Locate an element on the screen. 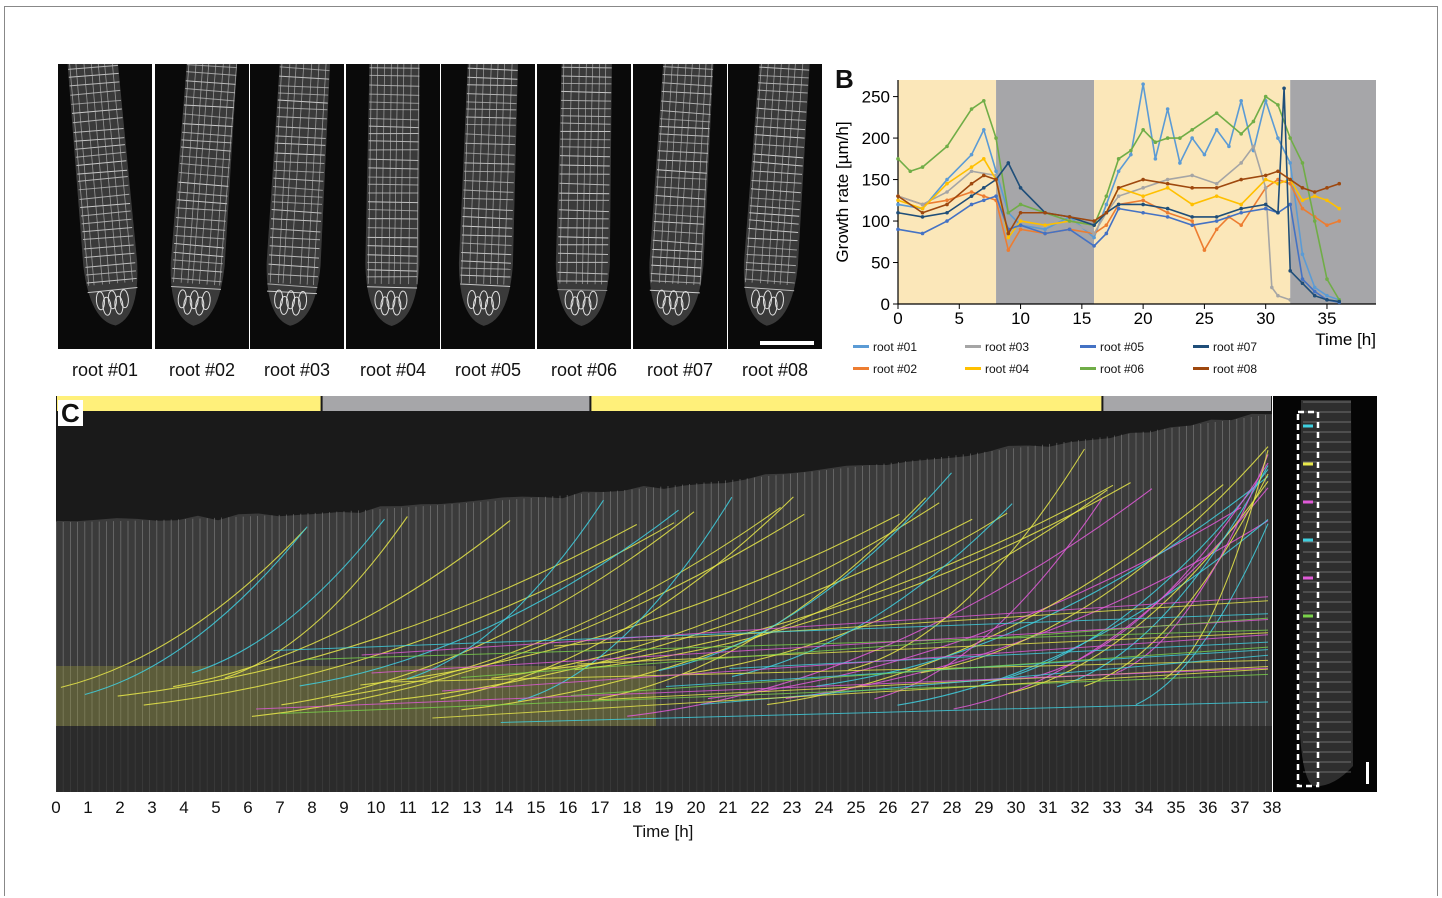 This screenshot has width=1442, height=898. y-tick-label: 100 is located at coordinates (876, 221).